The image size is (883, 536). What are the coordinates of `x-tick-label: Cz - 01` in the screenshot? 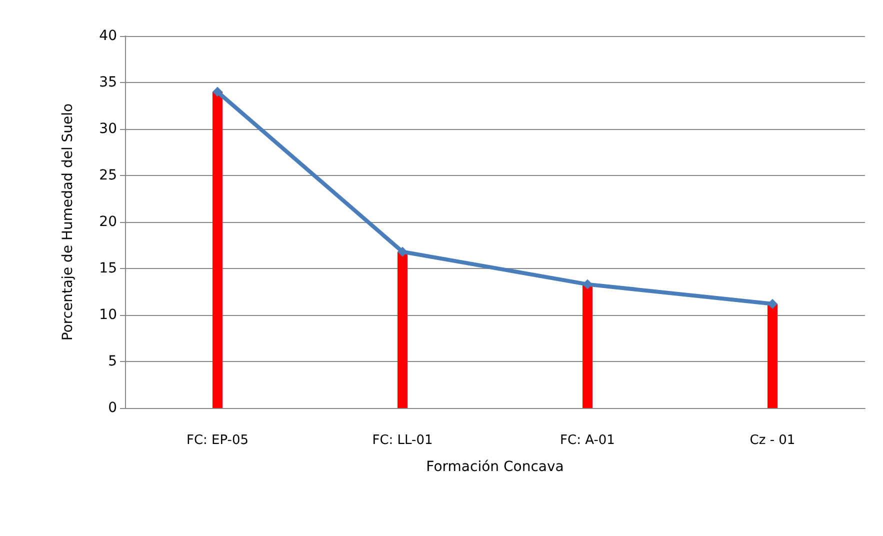 It's located at (773, 440).